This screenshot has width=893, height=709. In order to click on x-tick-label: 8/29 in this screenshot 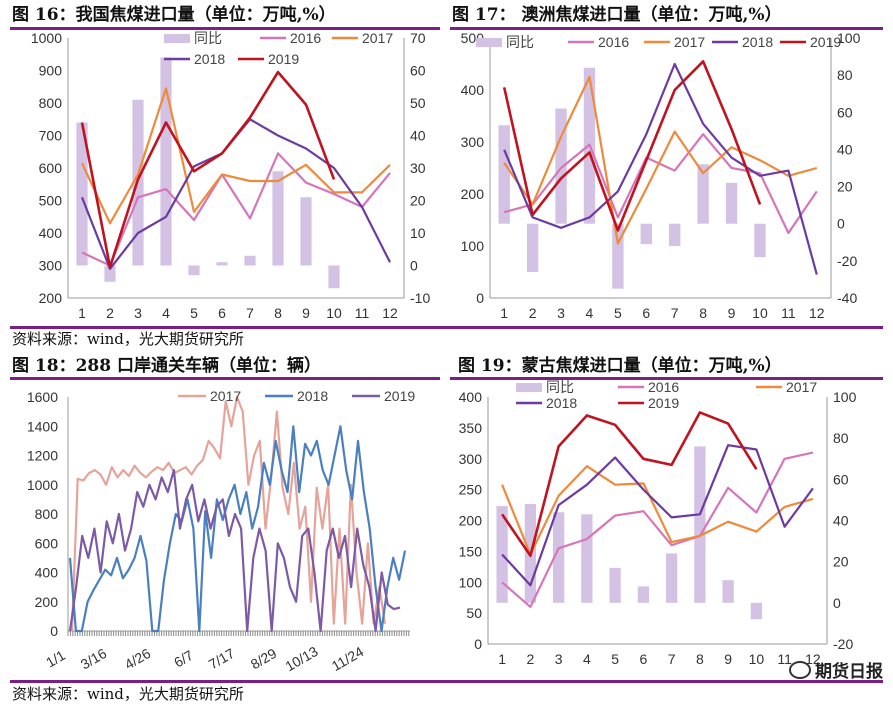, I will do `click(264, 659)`.